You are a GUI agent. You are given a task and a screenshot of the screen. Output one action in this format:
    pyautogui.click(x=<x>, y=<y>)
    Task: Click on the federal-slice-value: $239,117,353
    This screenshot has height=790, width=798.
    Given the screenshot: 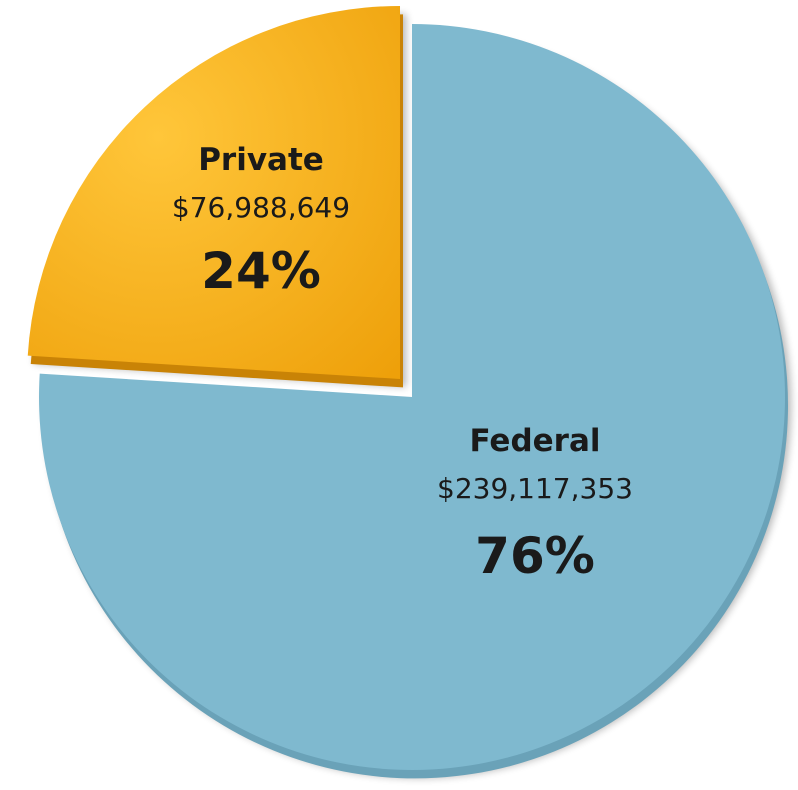 What is the action you would take?
    pyautogui.click(x=535, y=488)
    